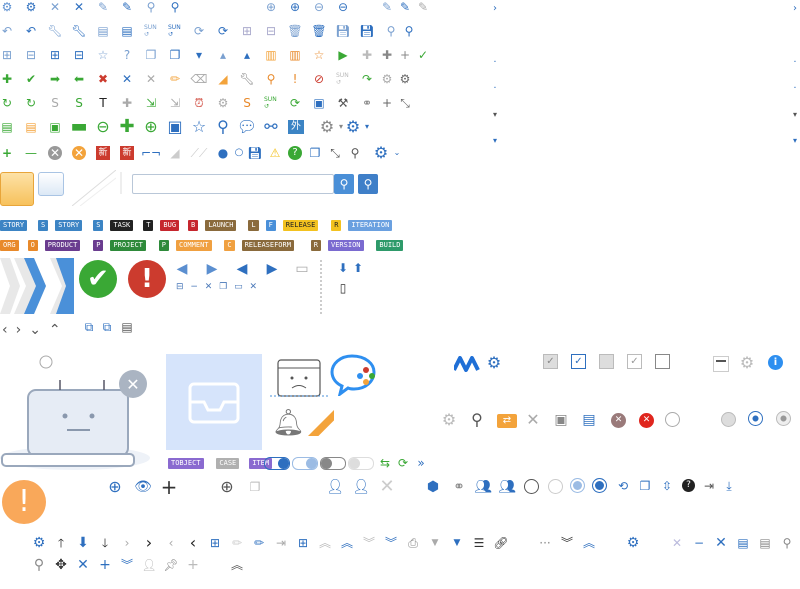  Describe the element at coordinates (405, 103) in the screenshot. I see `resize-icon: ⤡` at that location.